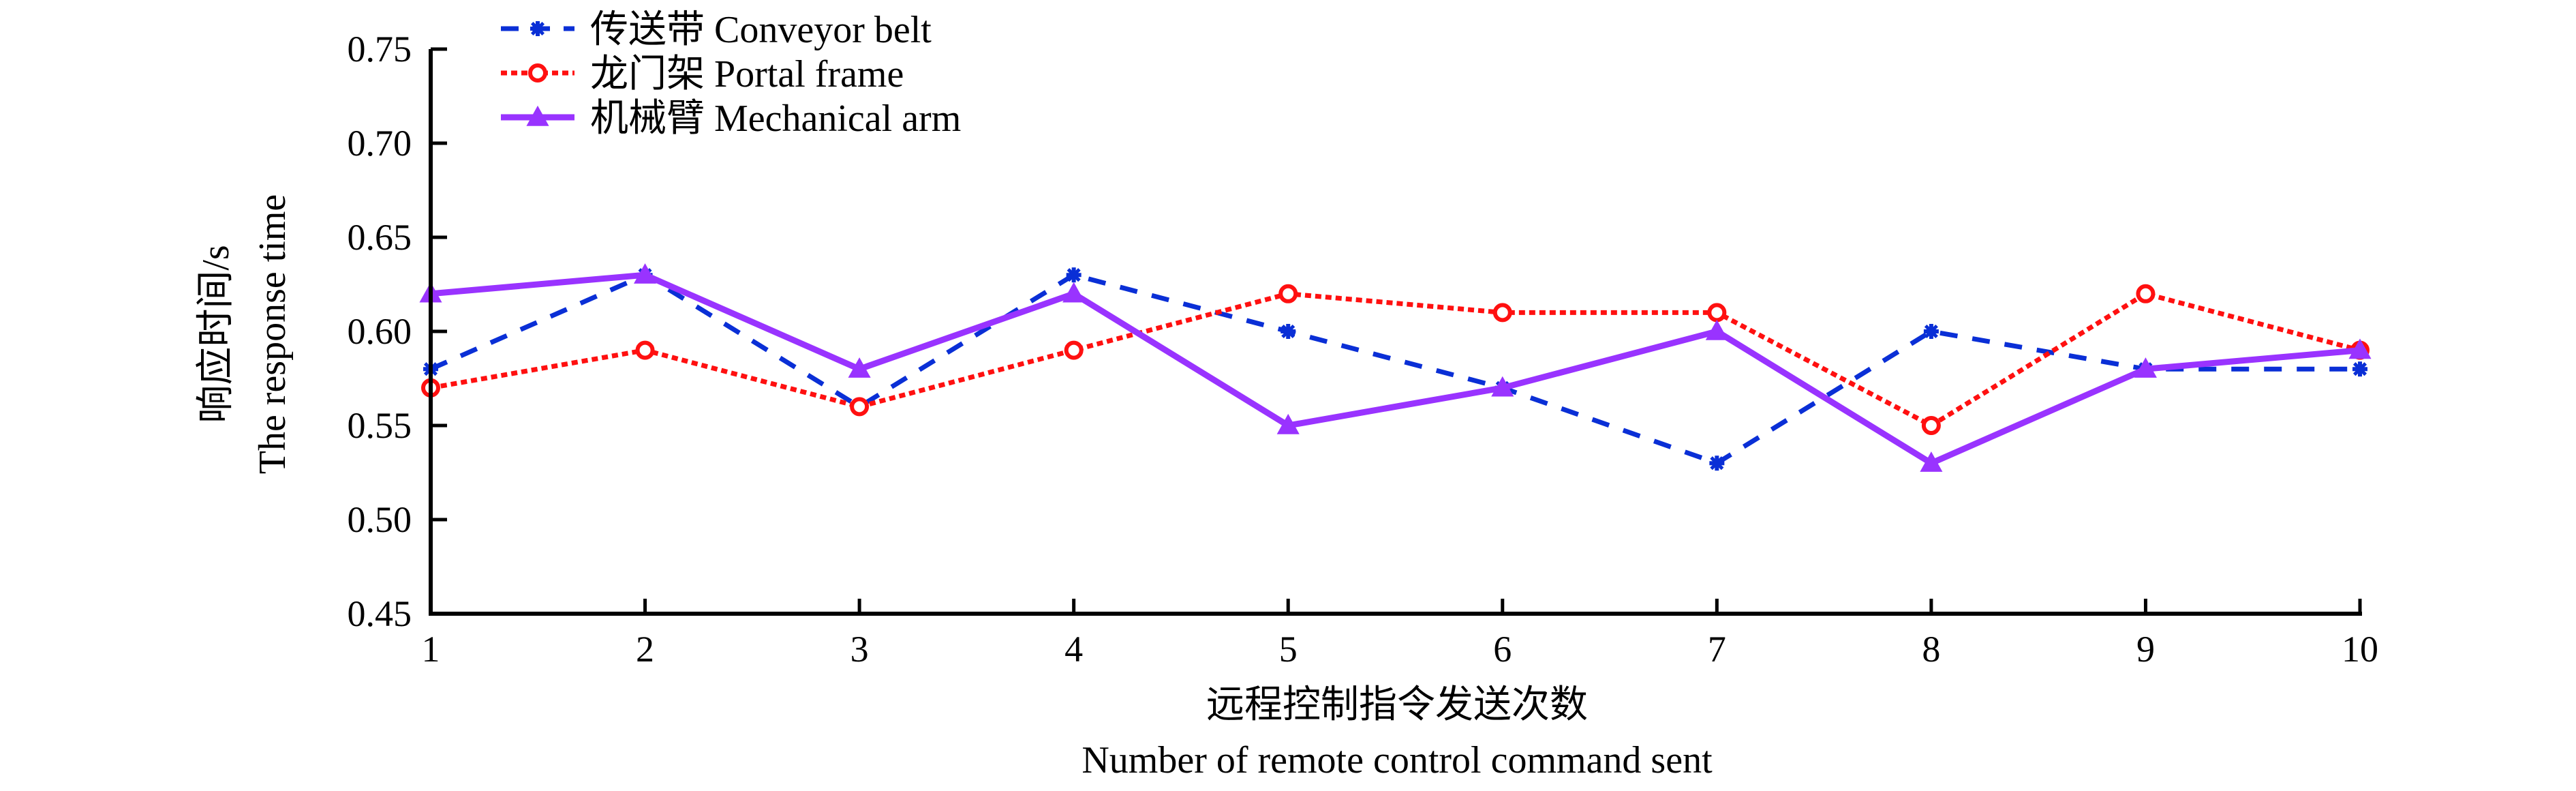 The height and width of the screenshot is (791, 2576). I want to click on y-axis-title-en: The response time, so click(272, 334).